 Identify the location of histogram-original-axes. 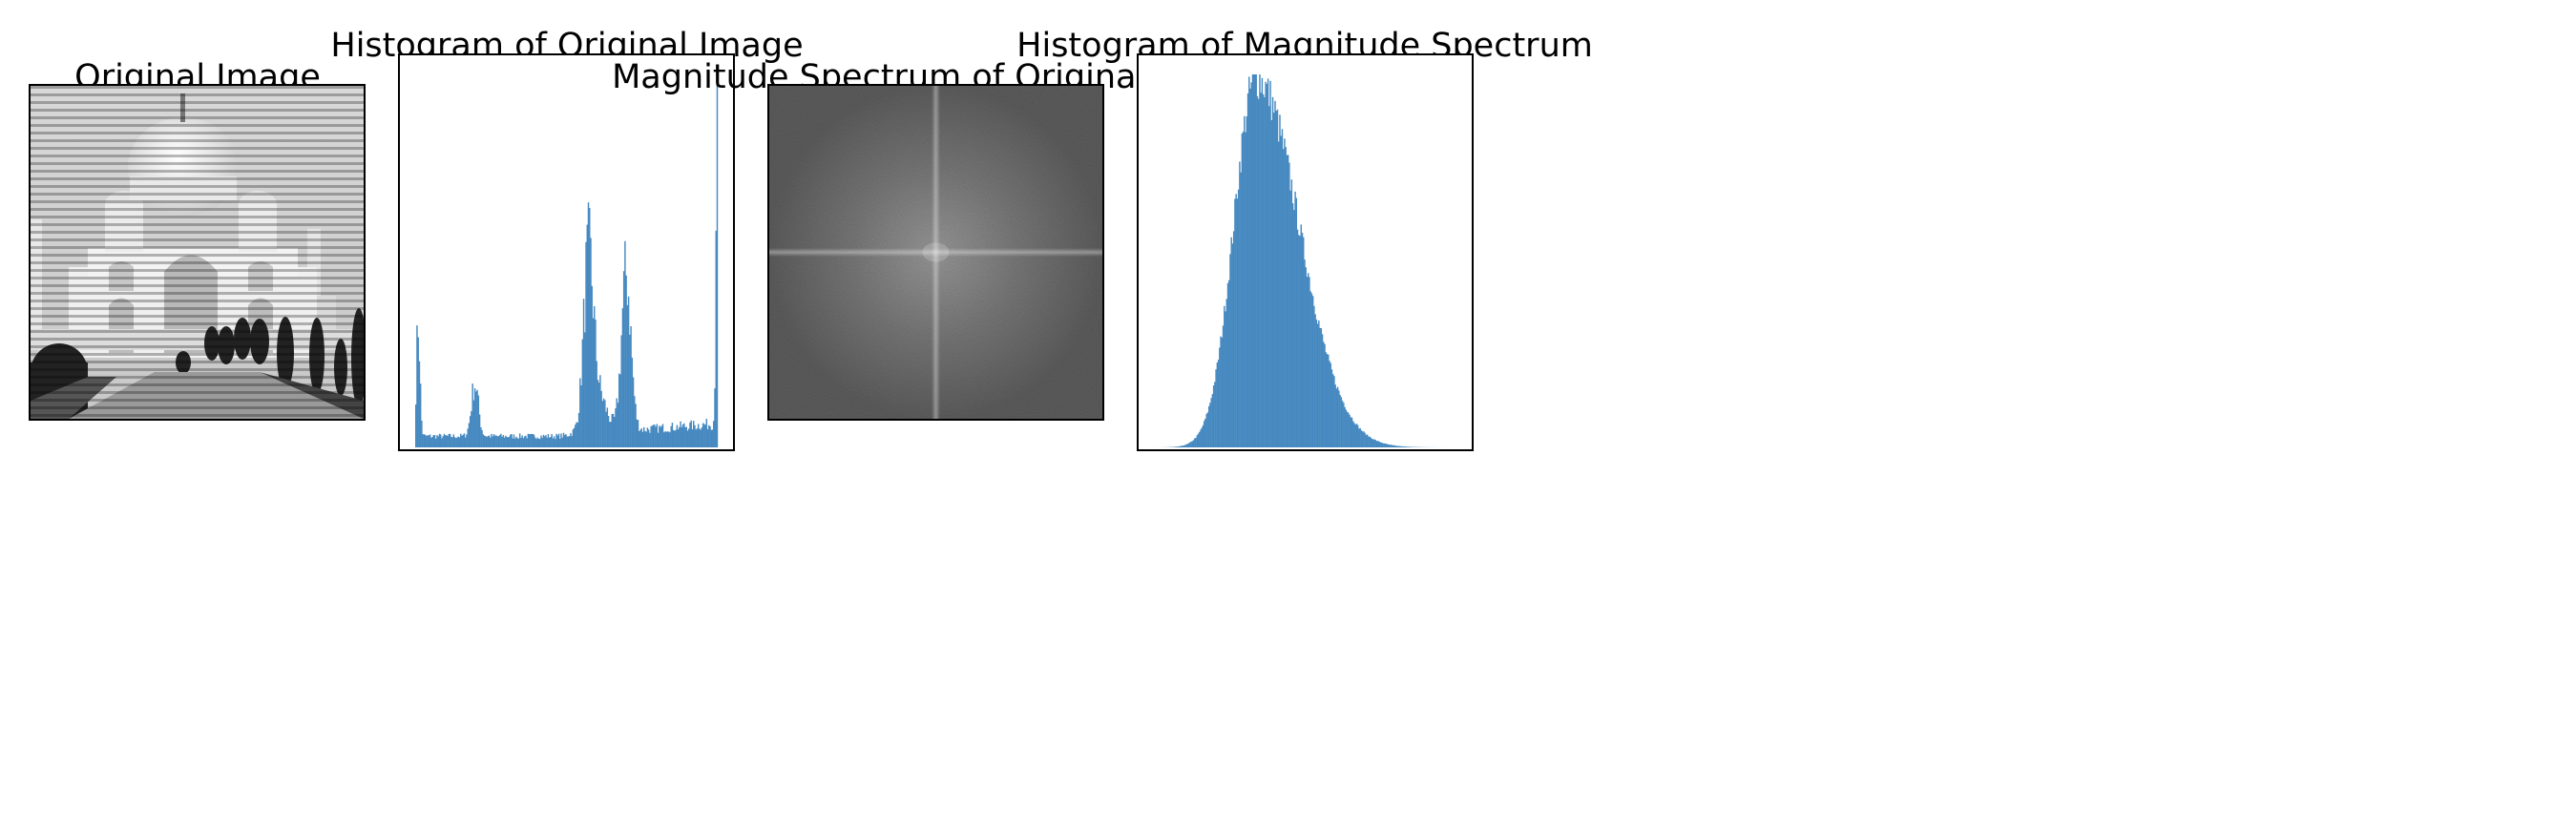
(566, 252).